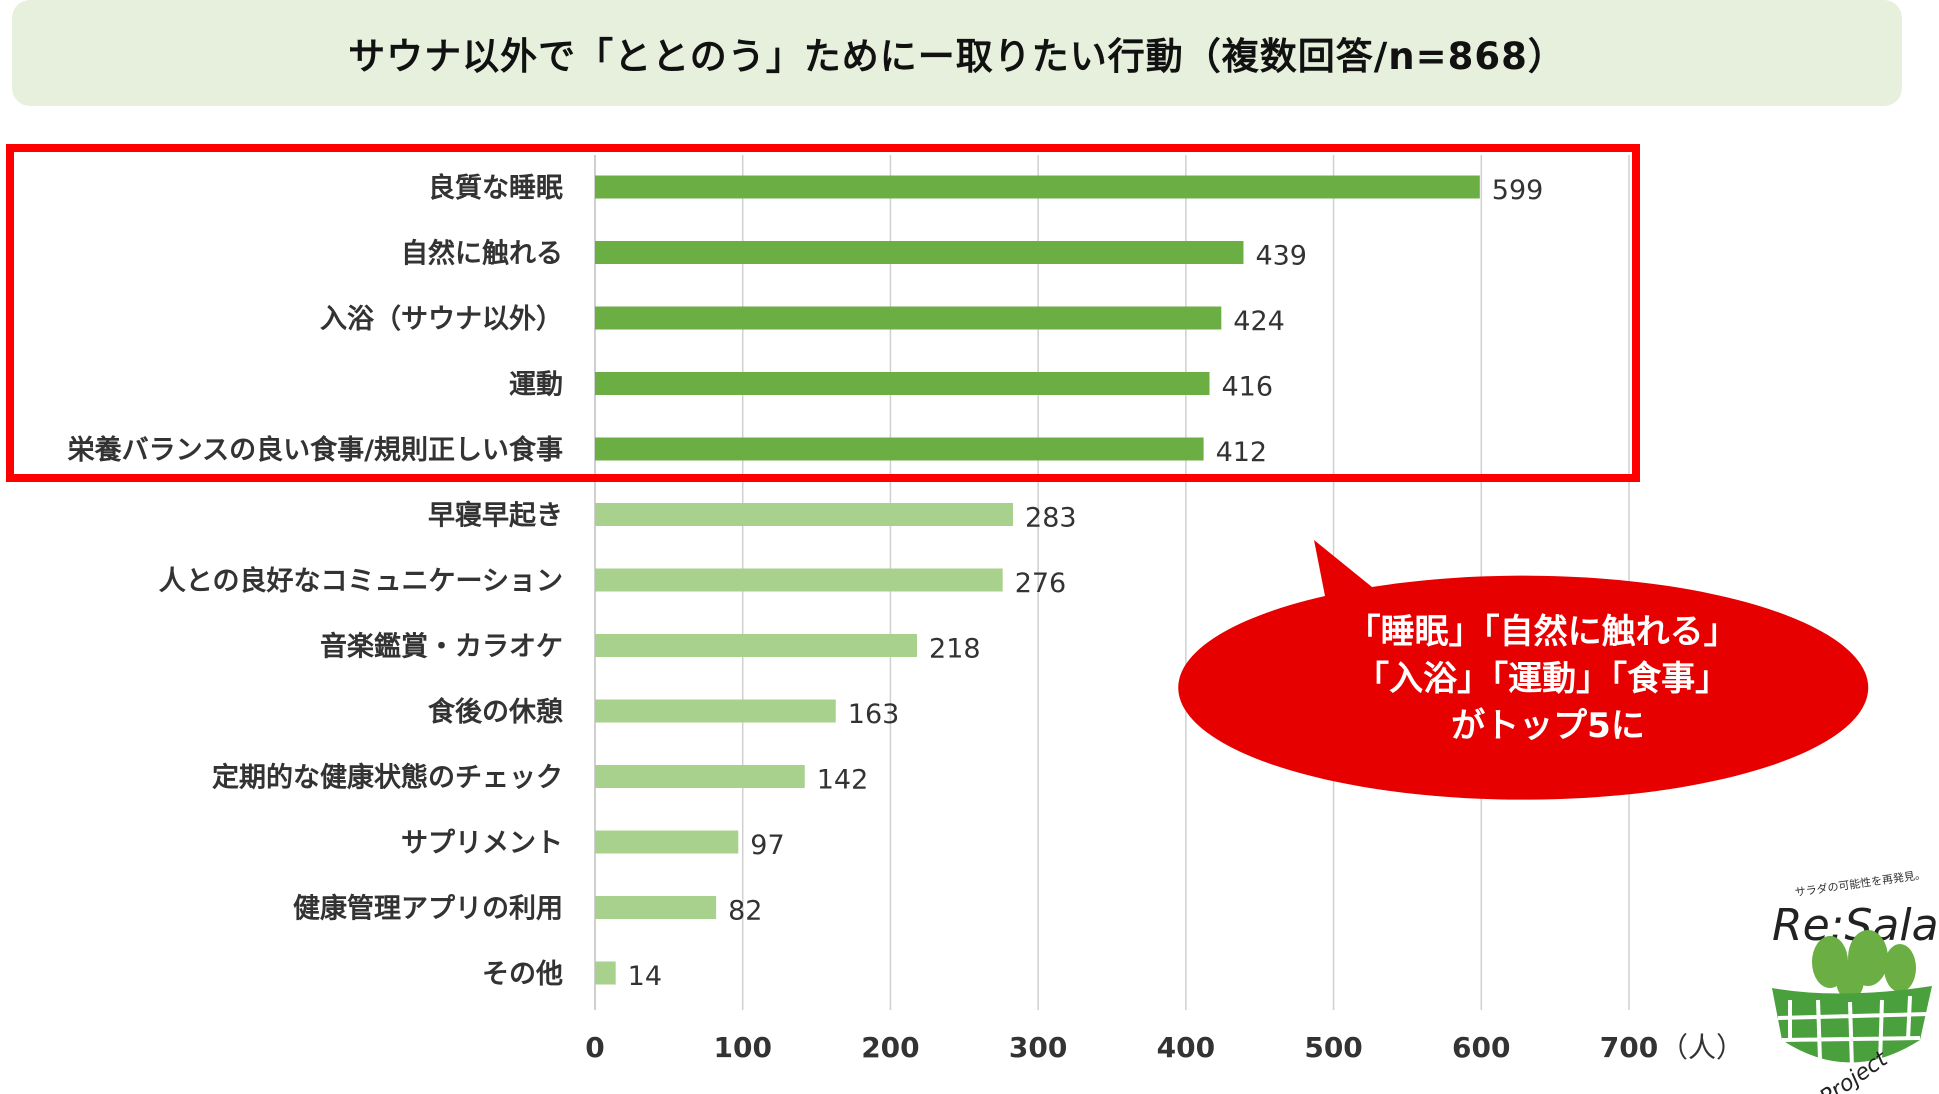 This screenshot has height=1094, width=1939. I want to click on value-label: 14, so click(645, 976).